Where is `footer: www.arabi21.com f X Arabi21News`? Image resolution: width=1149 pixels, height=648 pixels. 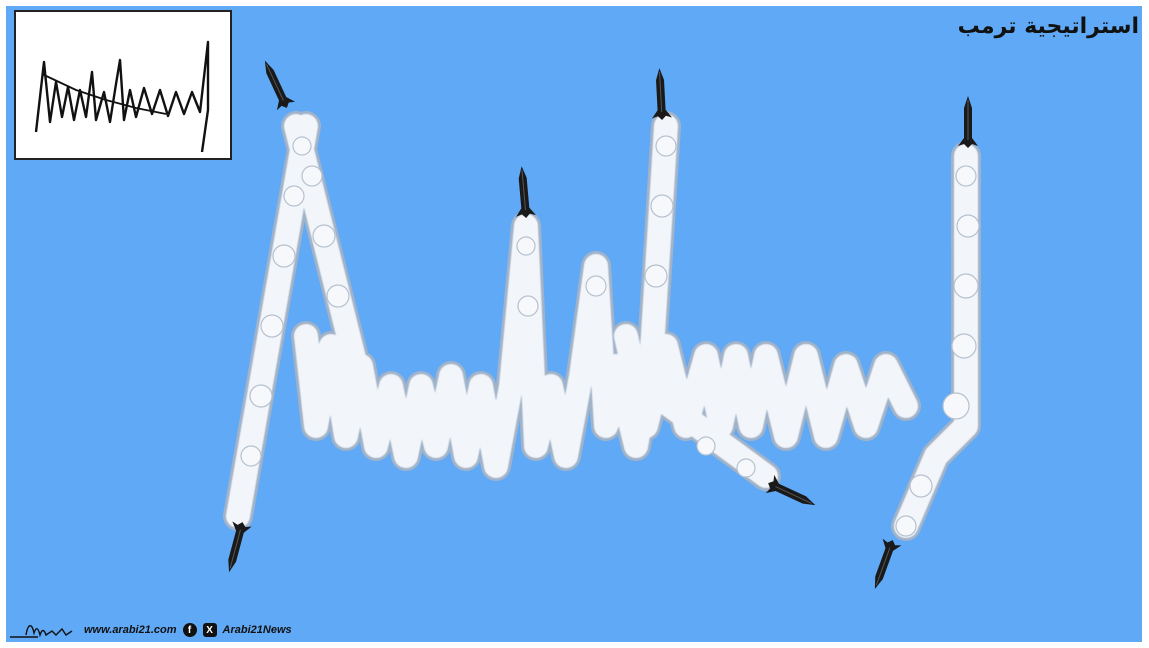
footer: www.arabi21.com f X Arabi21News is located at coordinates (218, 630).